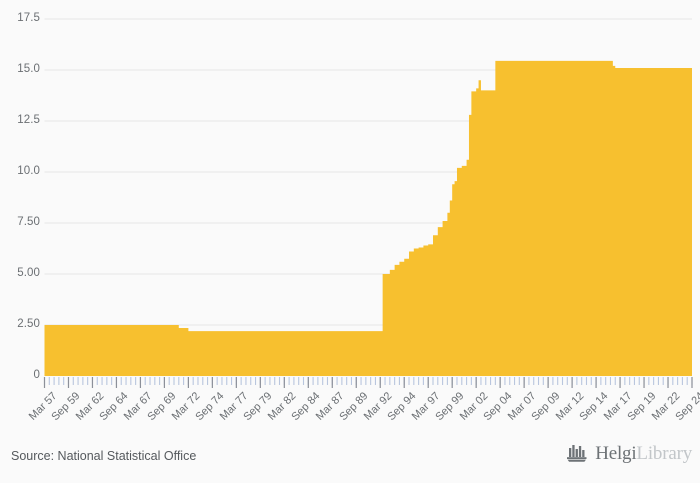 The height and width of the screenshot is (483, 700). I want to click on y-axis-tick-label: 5.00, so click(28, 272).